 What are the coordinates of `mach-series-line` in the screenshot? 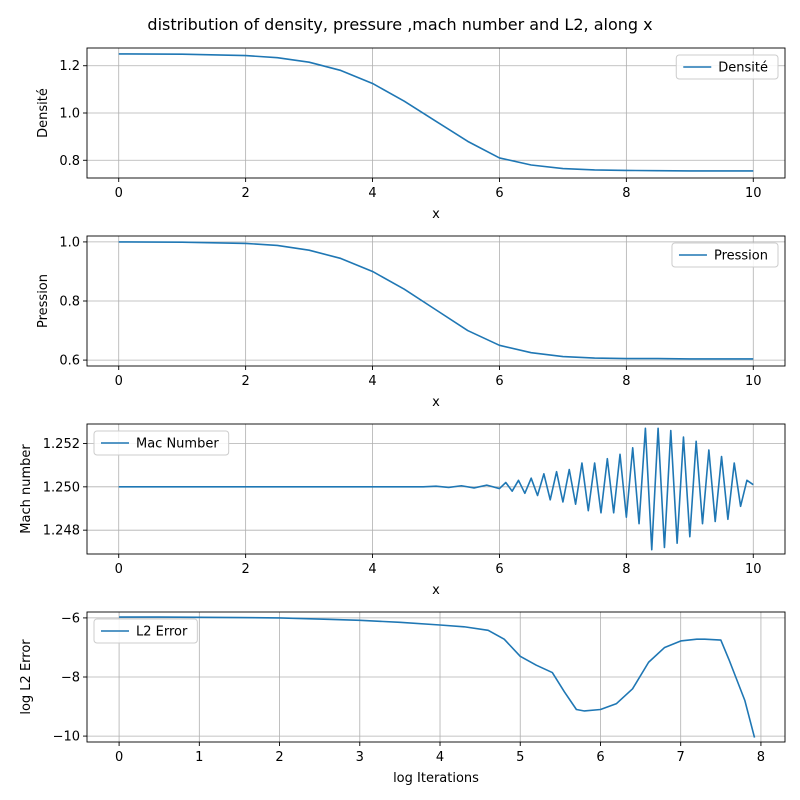 It's located at (436, 489).